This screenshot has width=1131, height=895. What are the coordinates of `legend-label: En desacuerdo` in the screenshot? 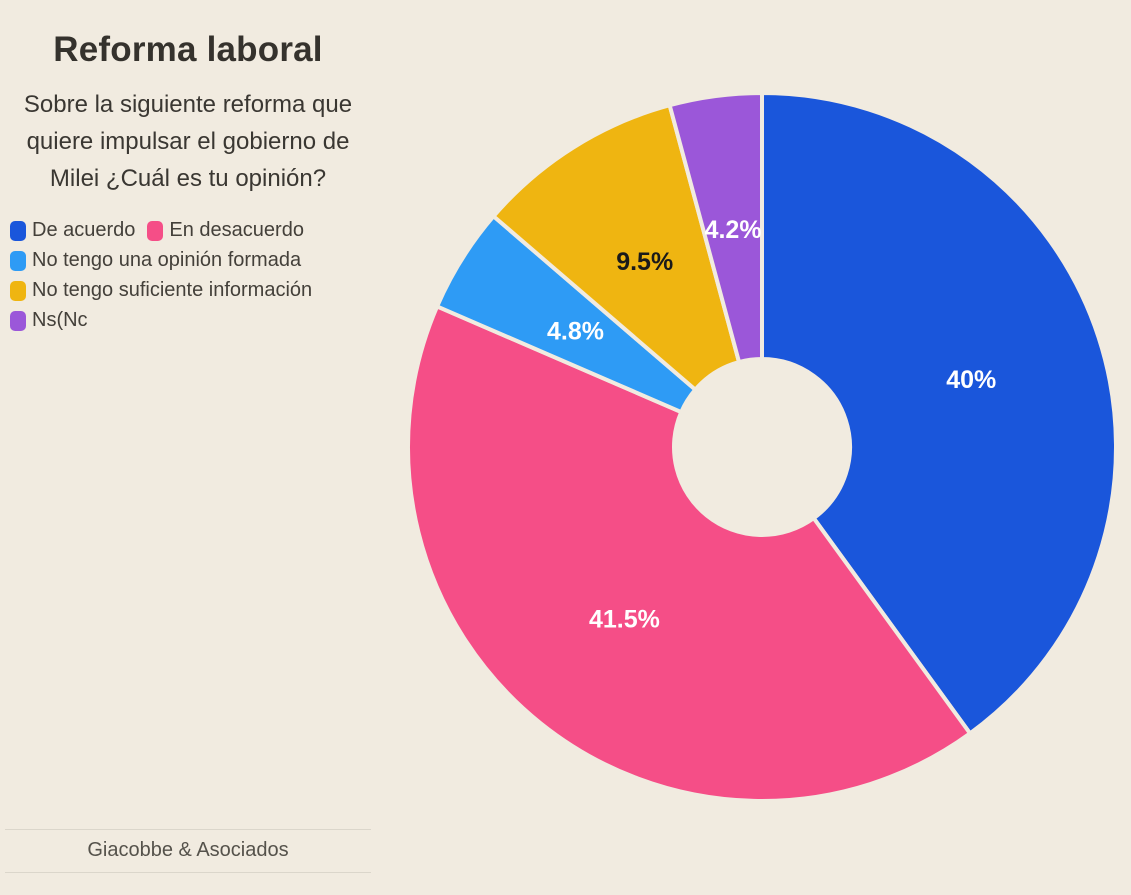 It's located at (236, 230).